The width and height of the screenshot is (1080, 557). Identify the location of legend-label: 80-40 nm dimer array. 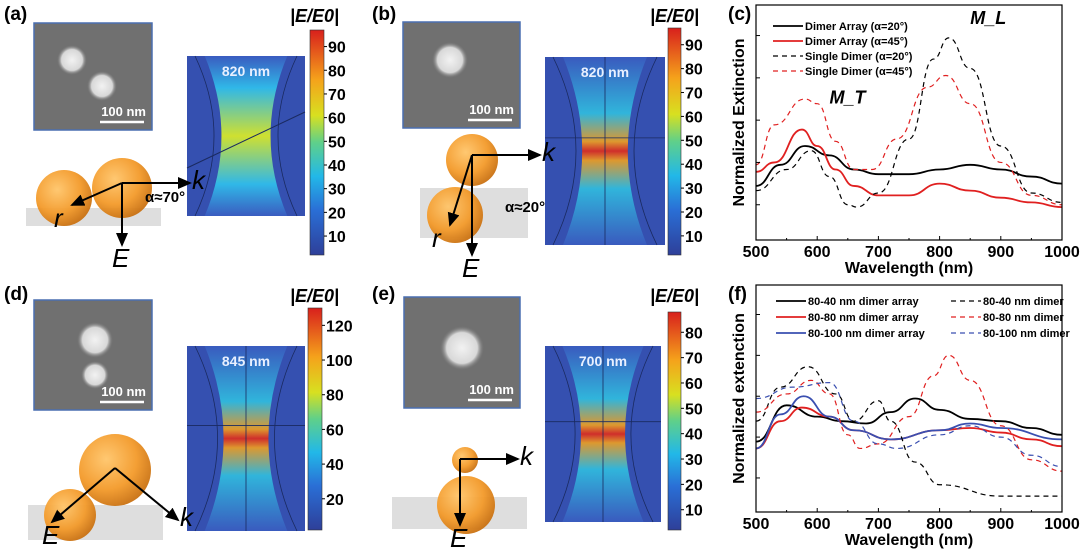
(864, 302).